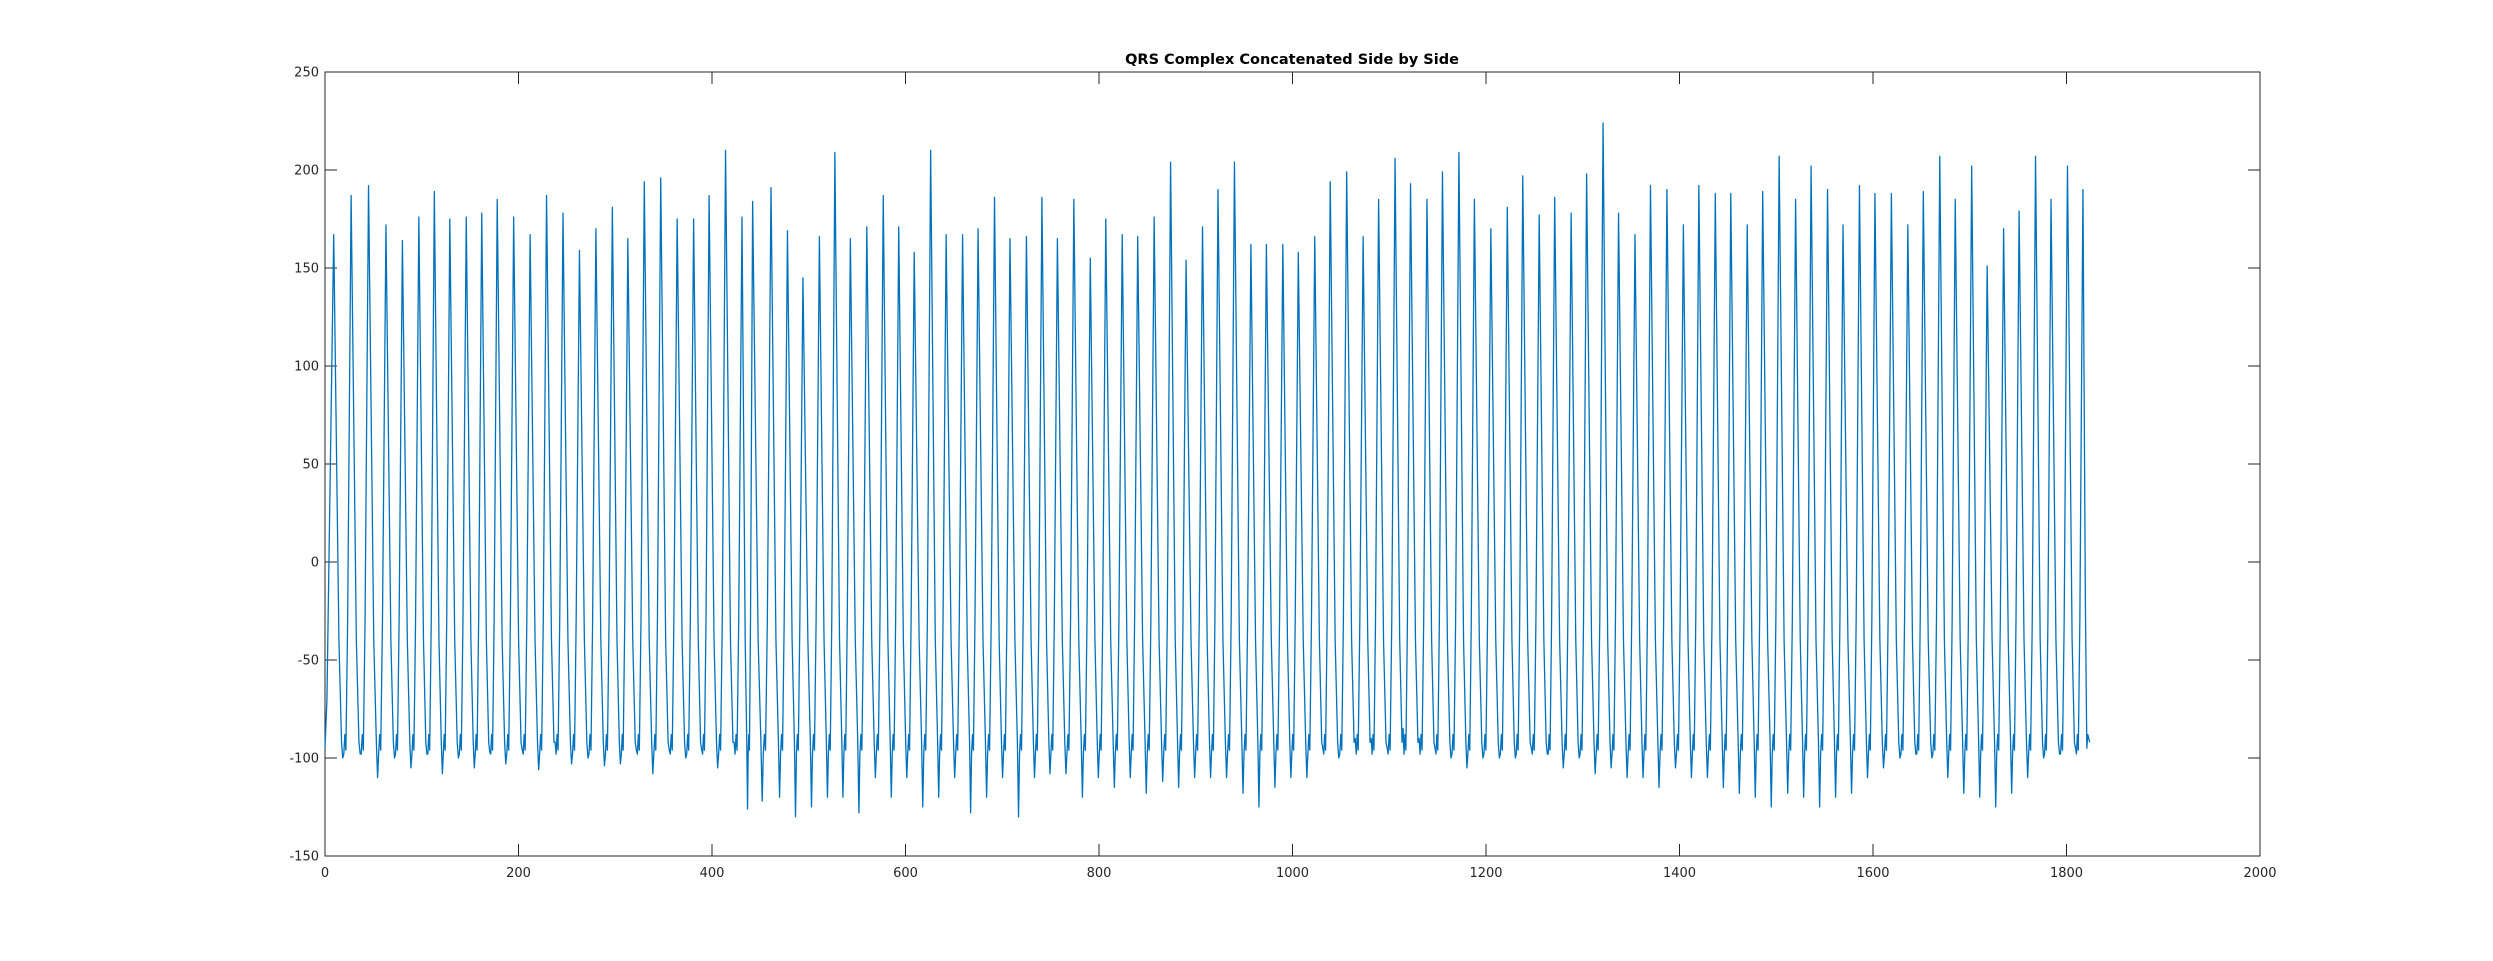 The image size is (2493, 961). I want to click on x-tick-label: 800, so click(1099, 873).